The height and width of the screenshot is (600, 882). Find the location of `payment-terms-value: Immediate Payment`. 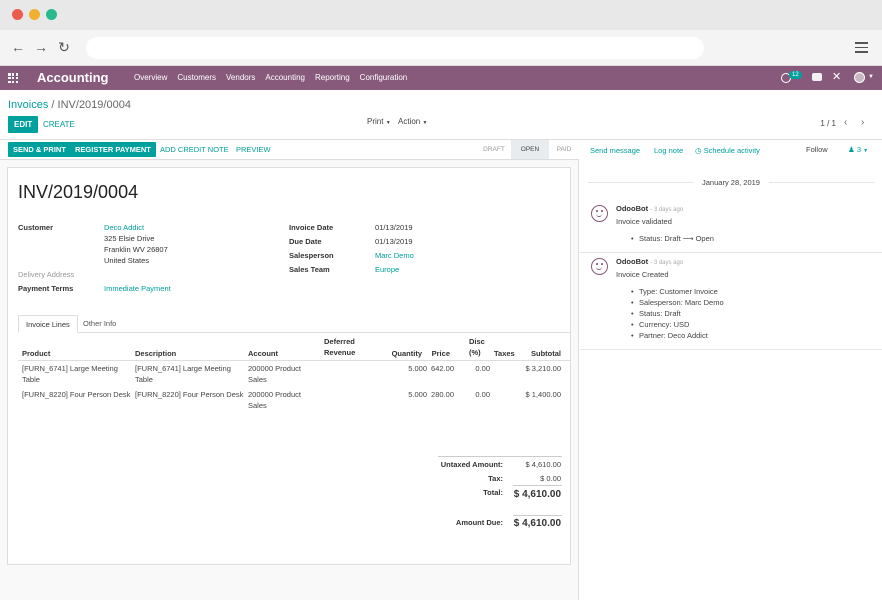

payment-terms-value: Immediate Payment is located at coordinates (137, 288).